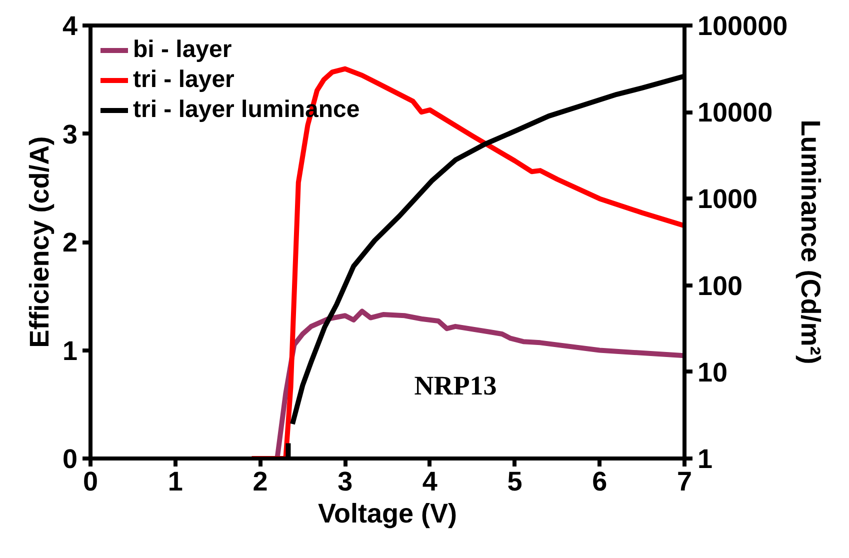 Image resolution: width=849 pixels, height=558 pixels. What do you see at coordinates (388, 513) in the screenshot?
I see `x-axis-title: Voltage (V)` at bounding box center [388, 513].